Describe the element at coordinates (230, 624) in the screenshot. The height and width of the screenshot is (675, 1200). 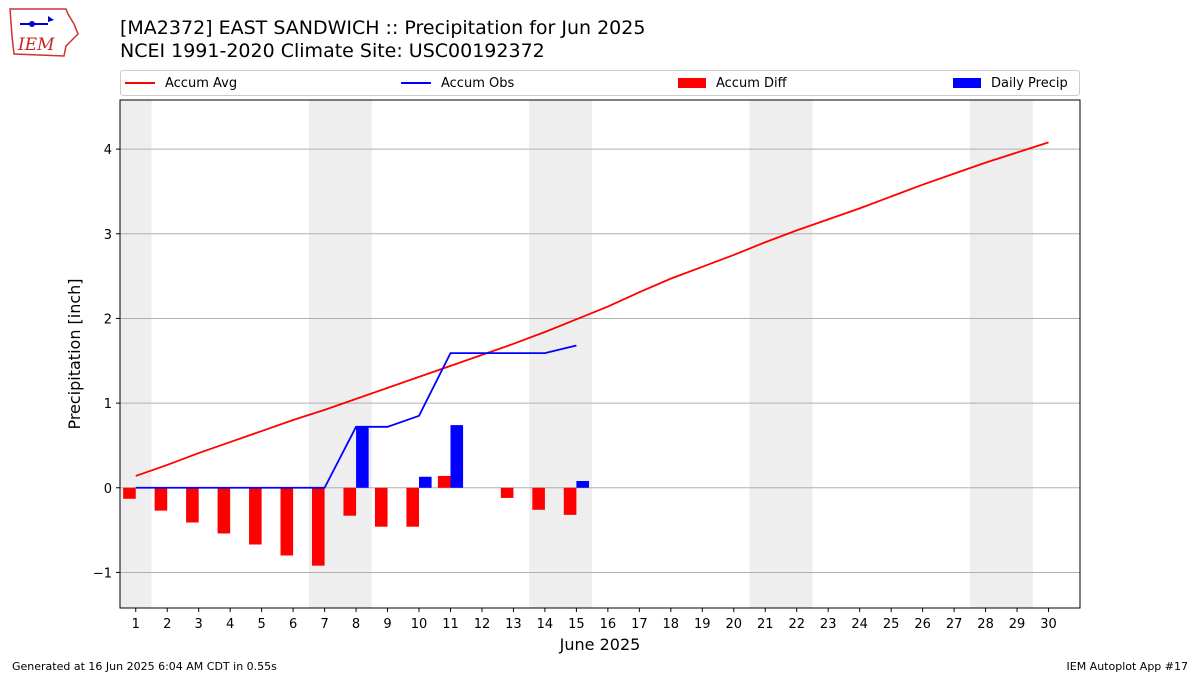
I see `x-tick-label: 4` at that location.